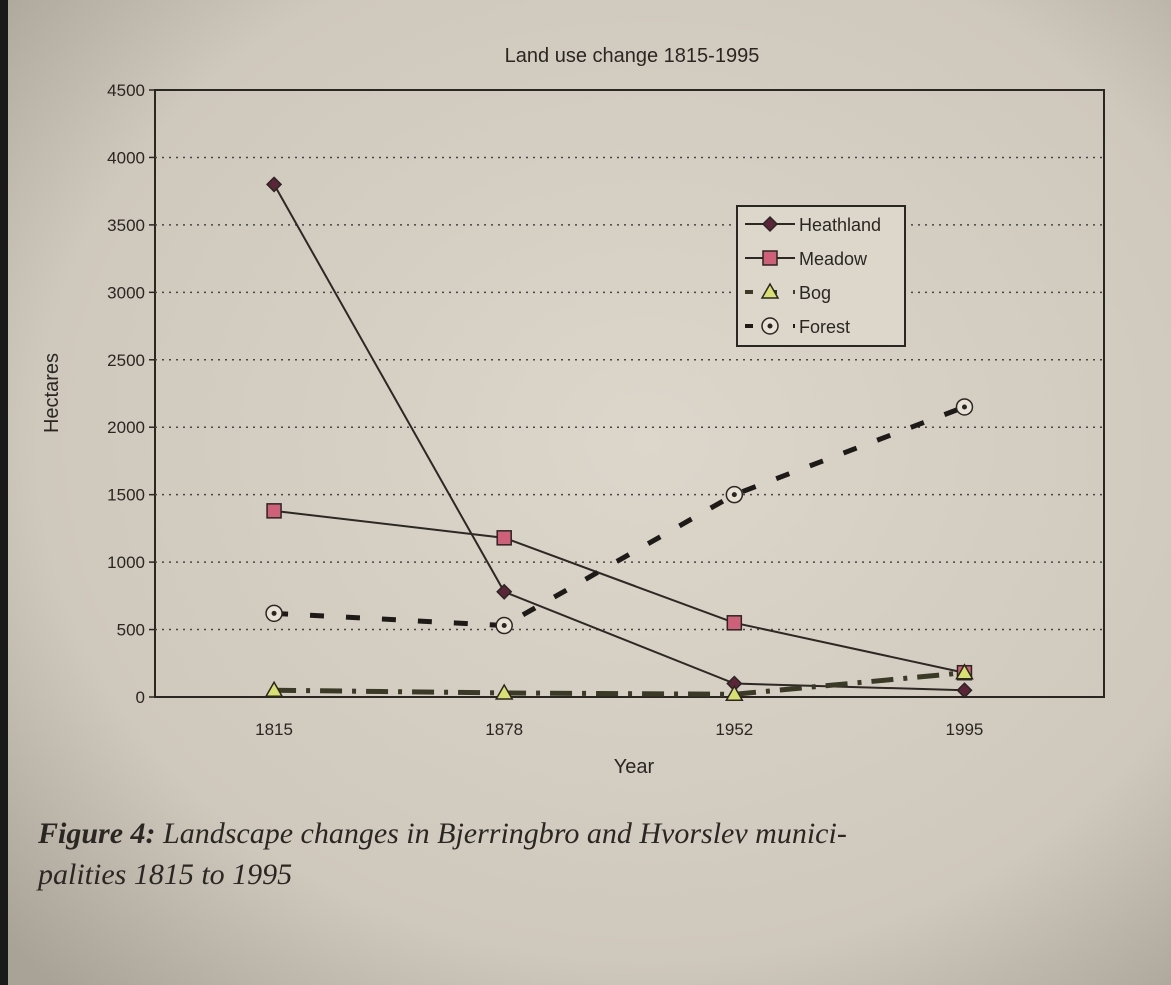  Describe the element at coordinates (126, 157) in the screenshot. I see `y-tick-label: 4000` at that location.